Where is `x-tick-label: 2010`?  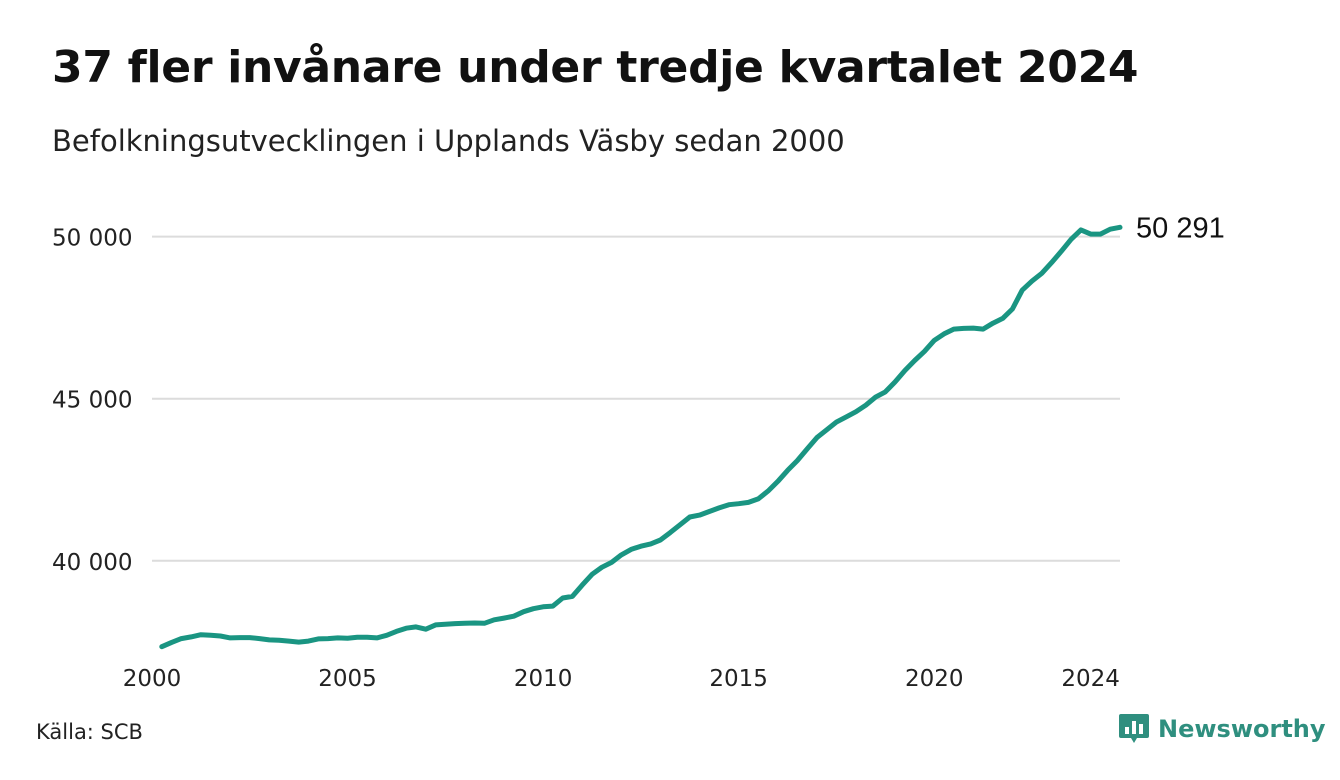
x-tick-label: 2010 is located at coordinates (543, 679).